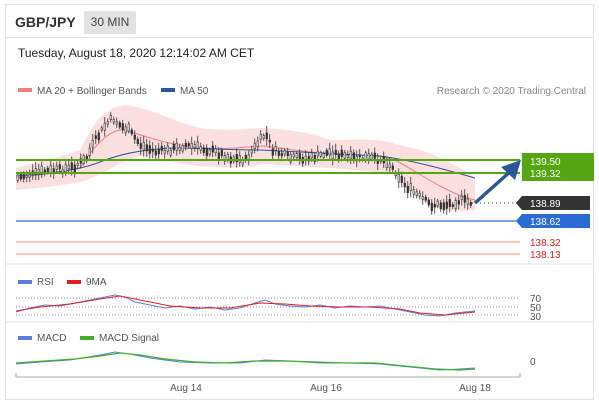  I want to click on macd-line, so click(245, 361).